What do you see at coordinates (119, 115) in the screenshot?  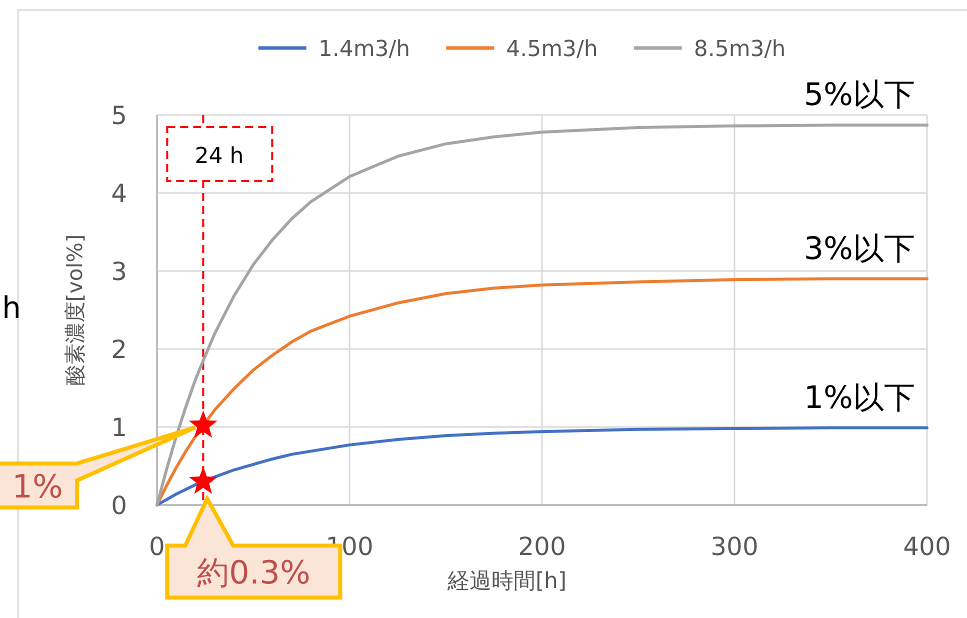 I see `y-tick-label: 5` at bounding box center [119, 115].